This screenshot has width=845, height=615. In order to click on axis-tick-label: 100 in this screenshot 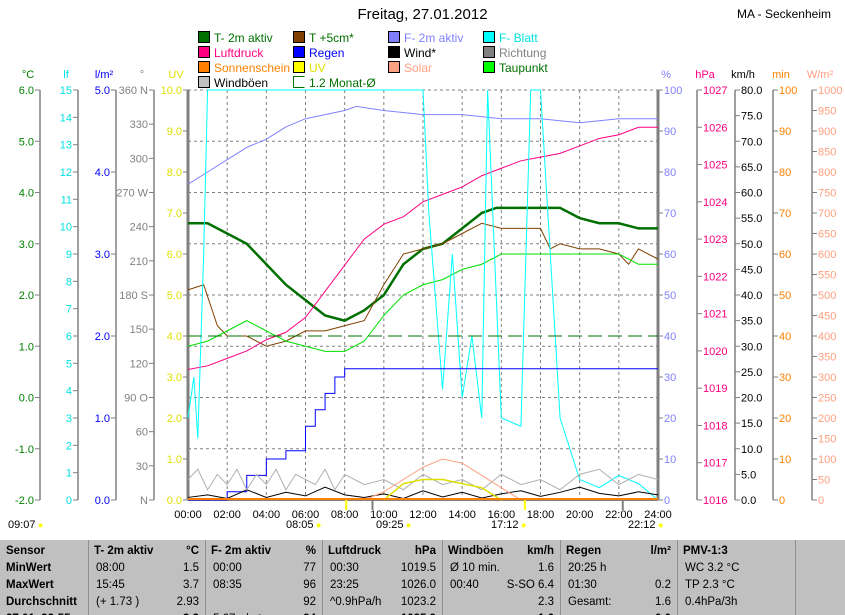, I will do `click(788, 91)`.